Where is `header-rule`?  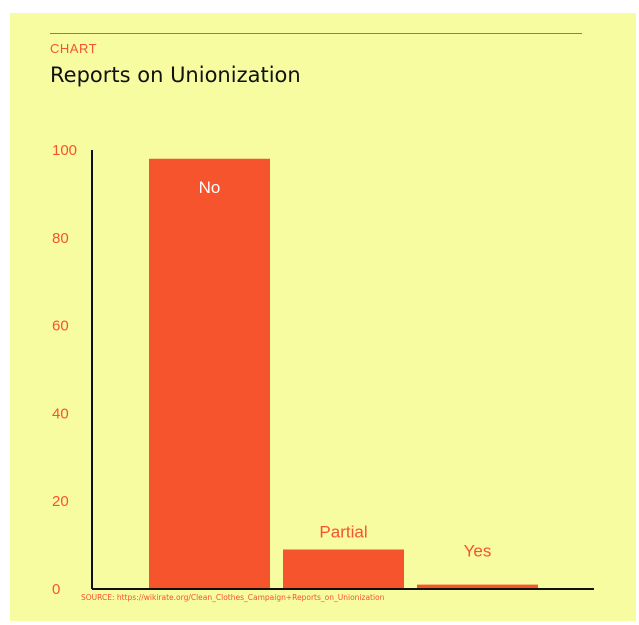 header-rule is located at coordinates (316, 33).